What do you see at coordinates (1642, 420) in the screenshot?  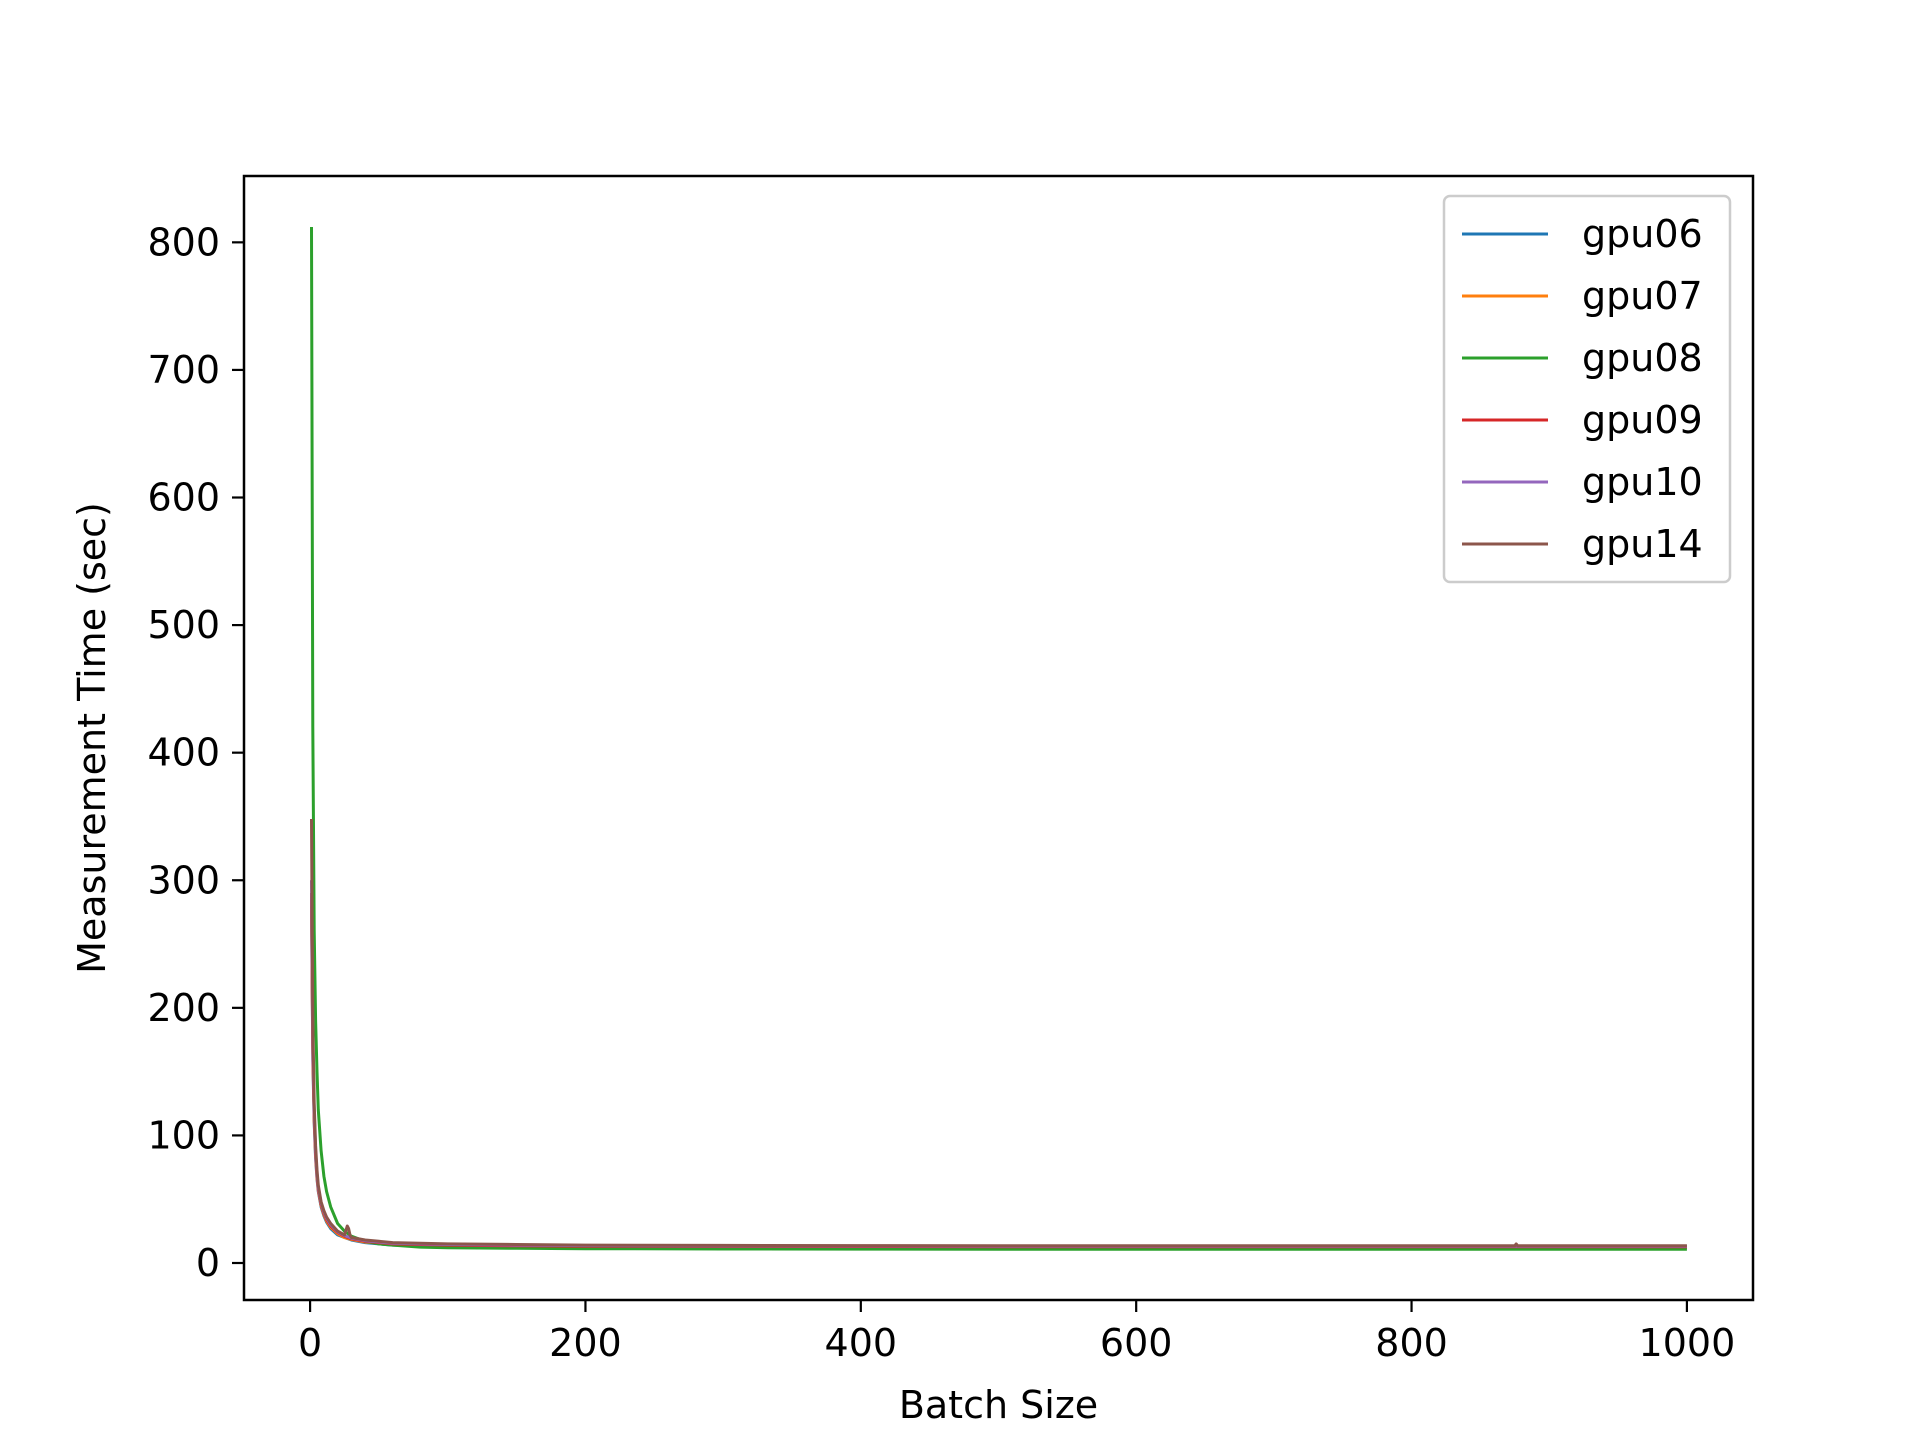 I see `legend-label-gpu09: gpu09` at bounding box center [1642, 420].